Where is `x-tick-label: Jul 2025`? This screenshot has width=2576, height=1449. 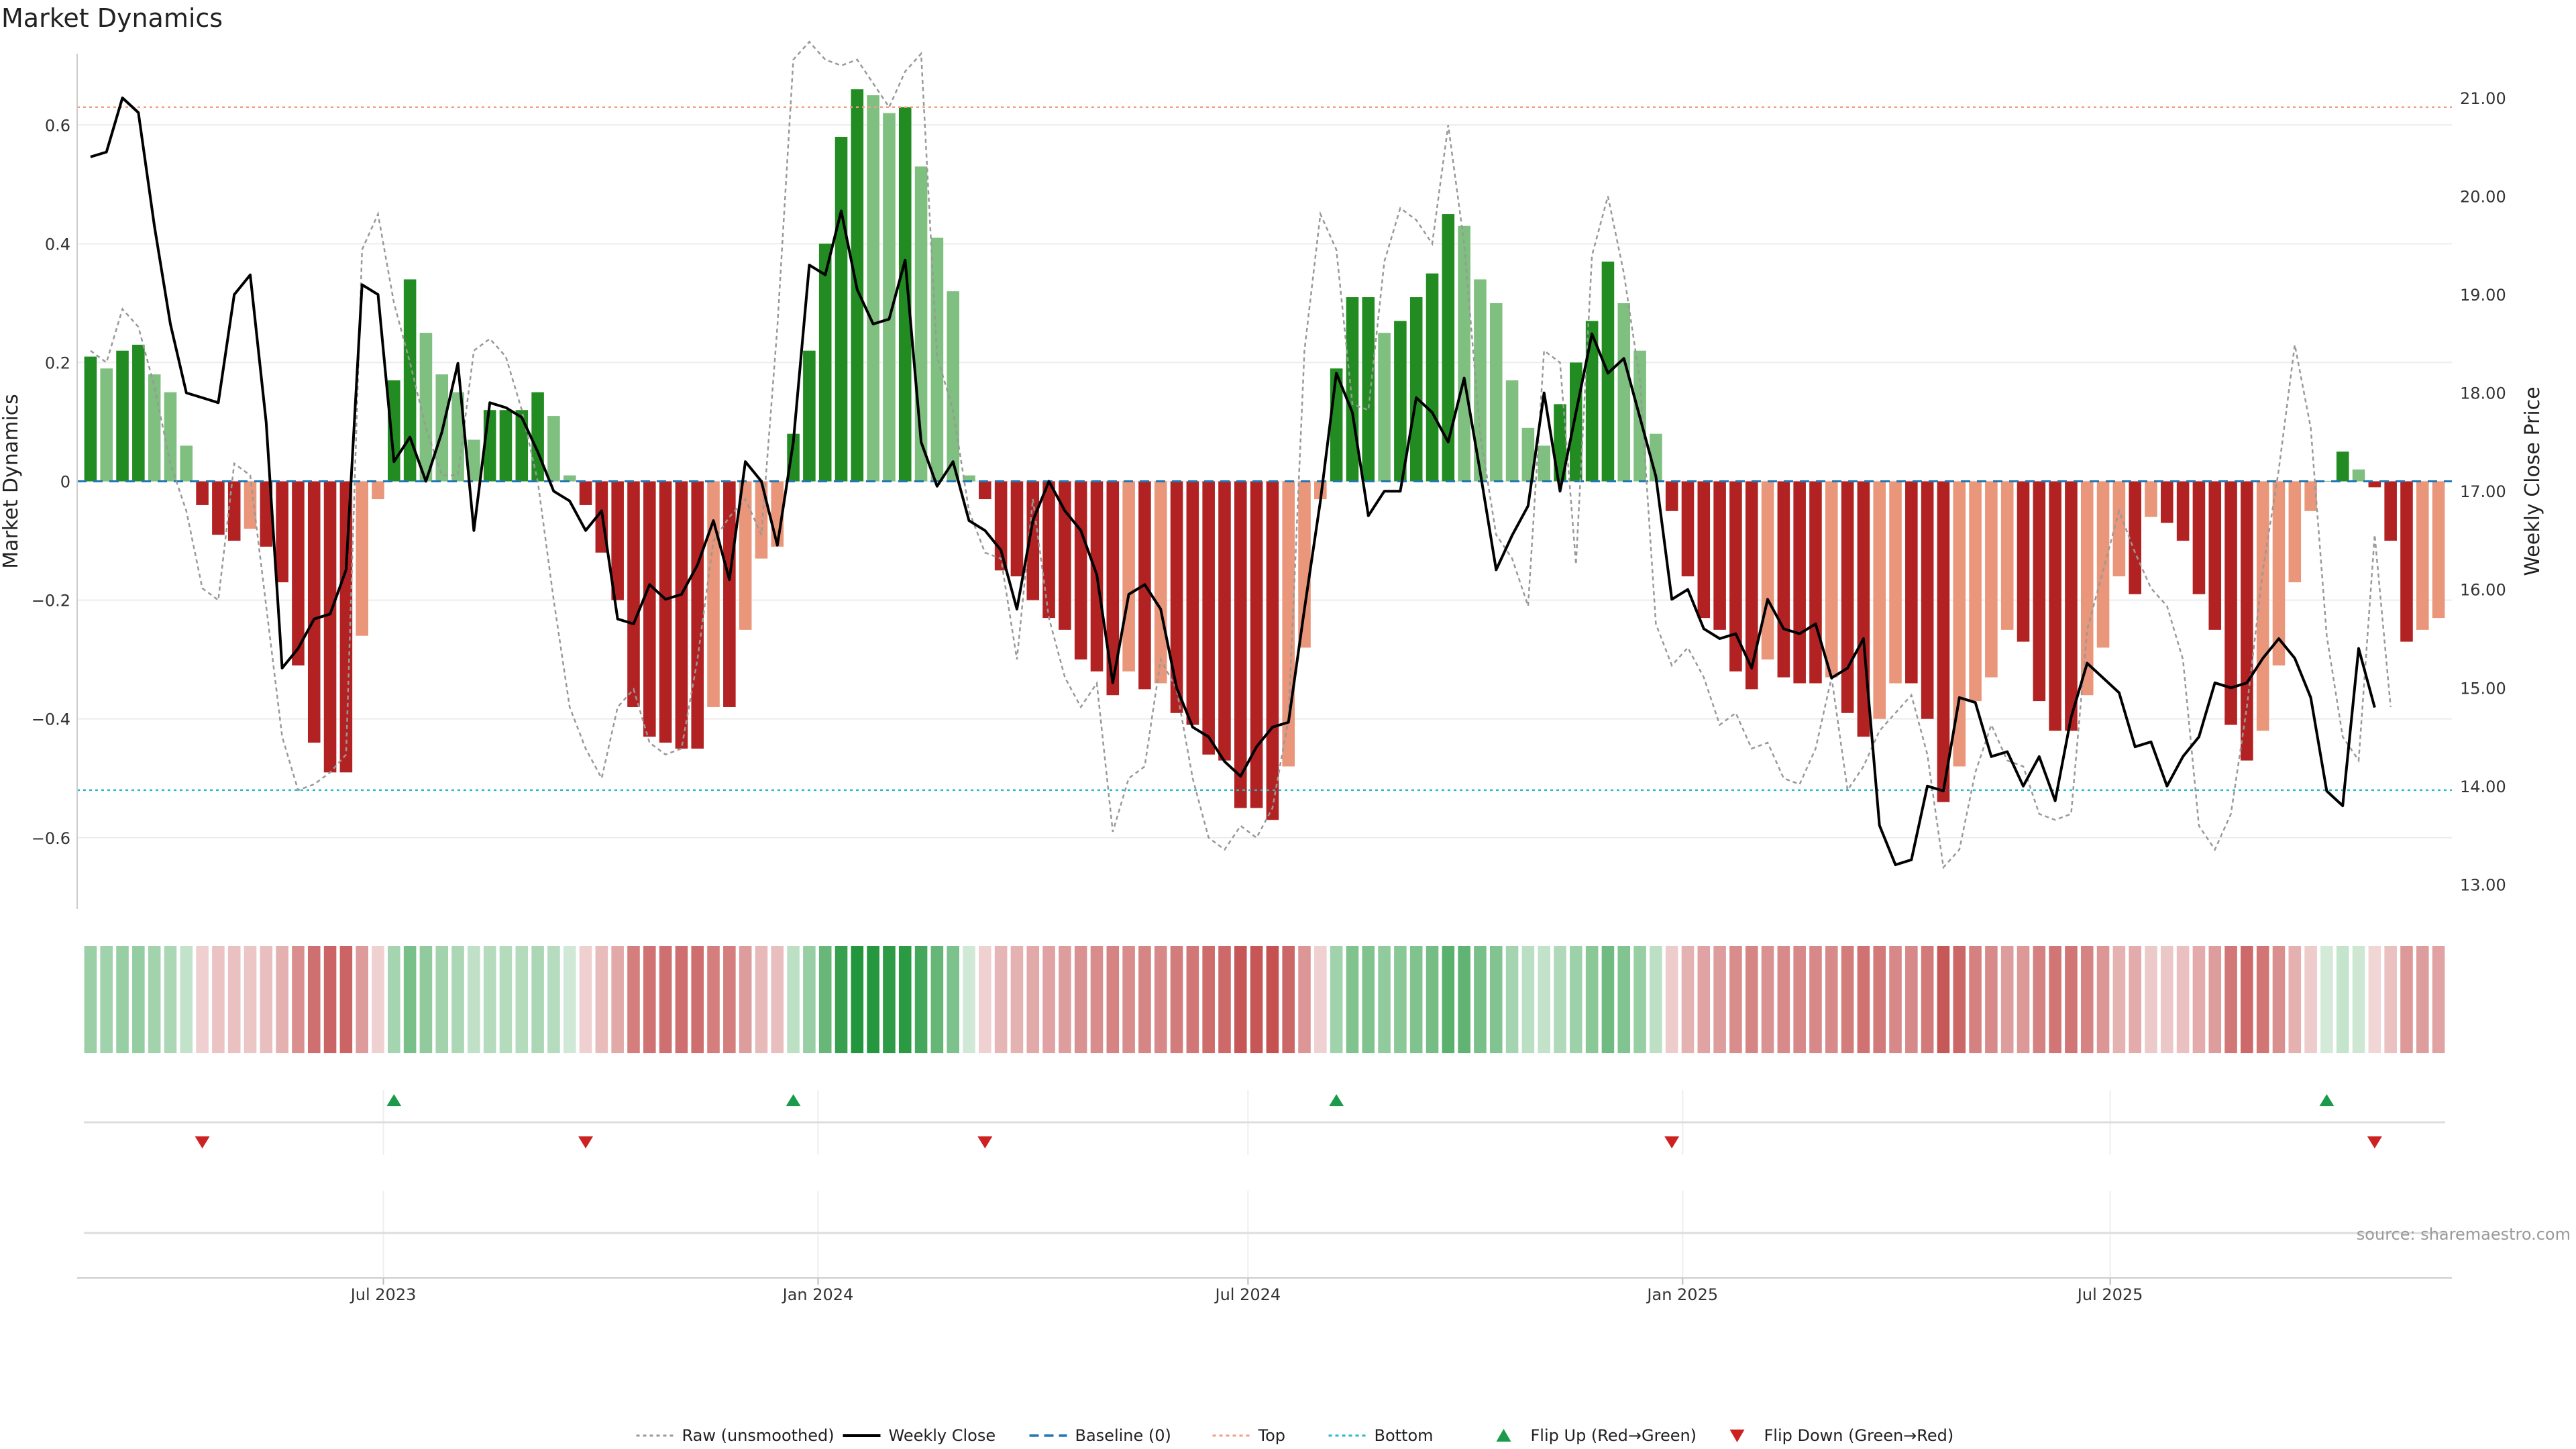 x-tick-label: Jul 2025 is located at coordinates (2109, 1294).